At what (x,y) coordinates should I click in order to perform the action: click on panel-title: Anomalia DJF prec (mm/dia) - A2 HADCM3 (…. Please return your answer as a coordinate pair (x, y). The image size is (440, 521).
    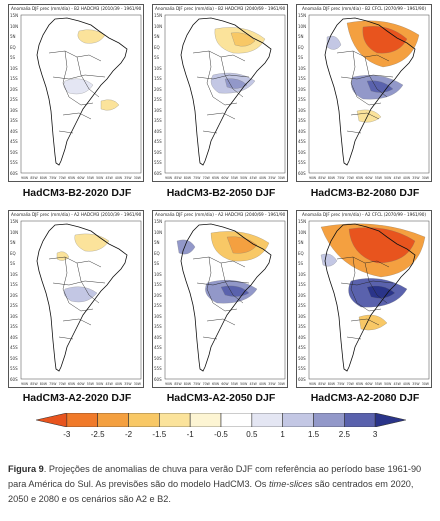
    Looking at the image, I should click on (220, 214).